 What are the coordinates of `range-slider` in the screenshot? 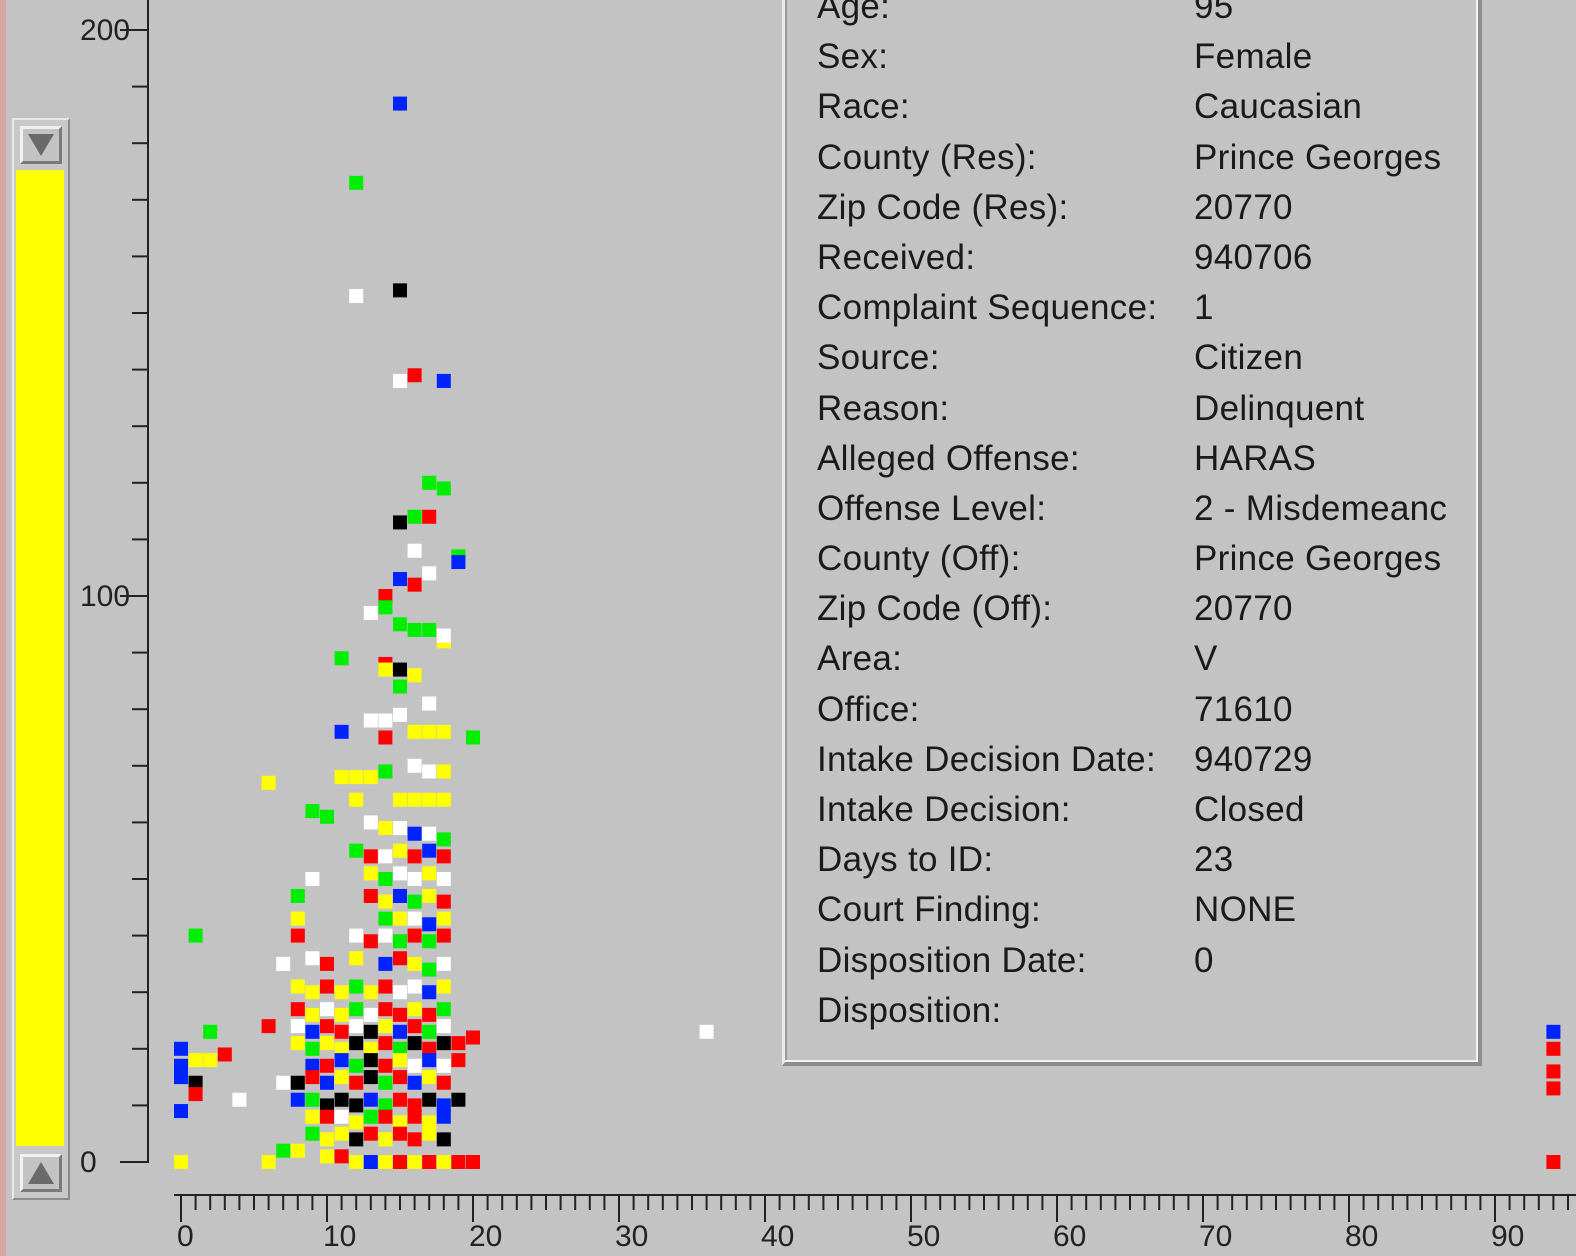 It's located at (41, 659).